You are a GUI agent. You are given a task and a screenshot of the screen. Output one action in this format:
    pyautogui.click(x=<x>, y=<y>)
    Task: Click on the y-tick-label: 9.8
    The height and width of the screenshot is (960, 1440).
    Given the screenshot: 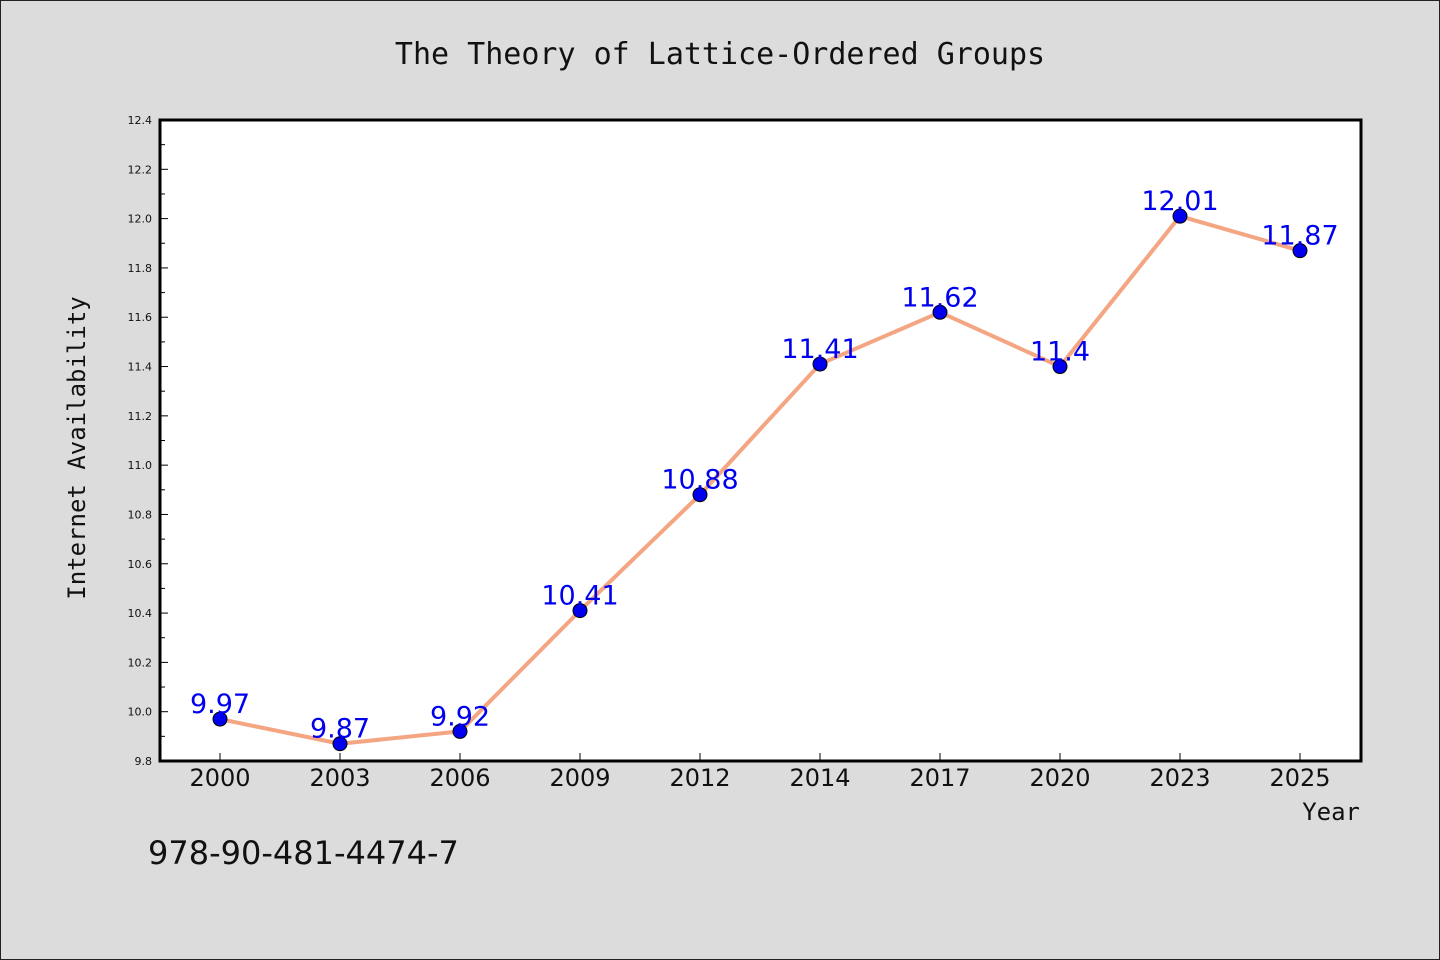 What is the action you would take?
    pyautogui.click(x=144, y=761)
    